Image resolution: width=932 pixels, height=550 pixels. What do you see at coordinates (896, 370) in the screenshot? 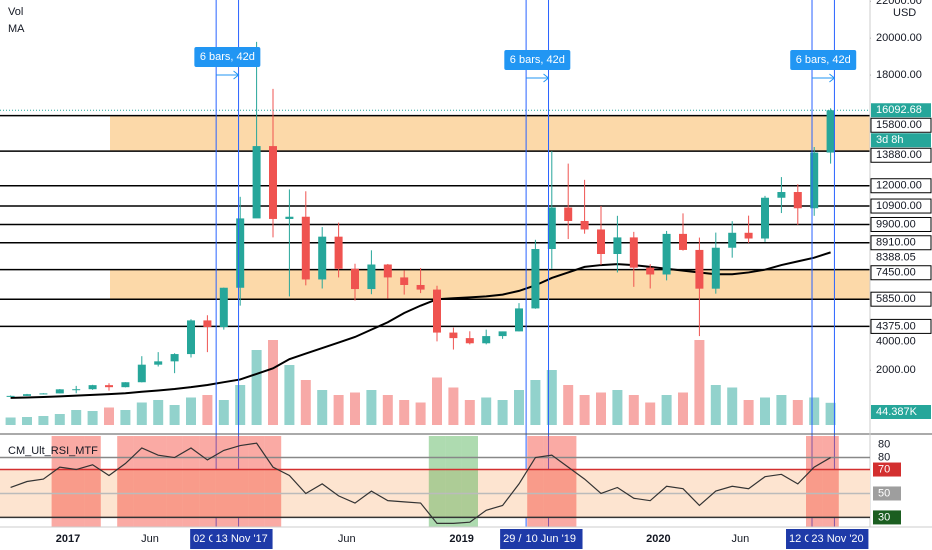
I see `price-label: 2000.00` at bounding box center [896, 370].